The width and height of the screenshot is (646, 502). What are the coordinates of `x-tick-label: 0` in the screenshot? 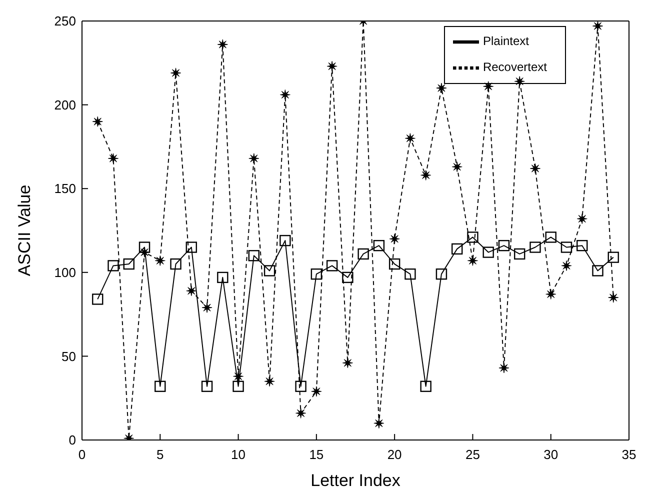 It's located at (82, 454).